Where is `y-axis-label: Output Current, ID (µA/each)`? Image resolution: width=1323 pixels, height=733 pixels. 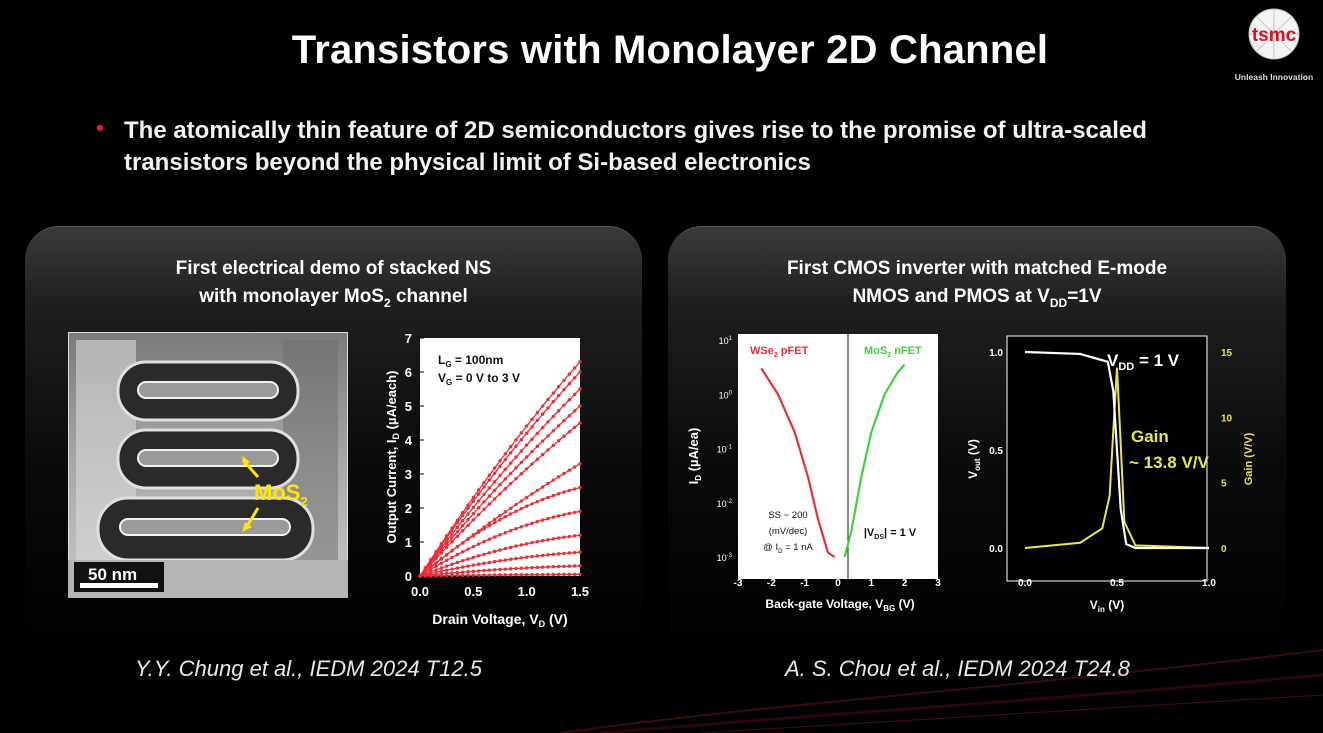 y-axis-label: Output Current, ID (µA/each) is located at coordinates (392, 457).